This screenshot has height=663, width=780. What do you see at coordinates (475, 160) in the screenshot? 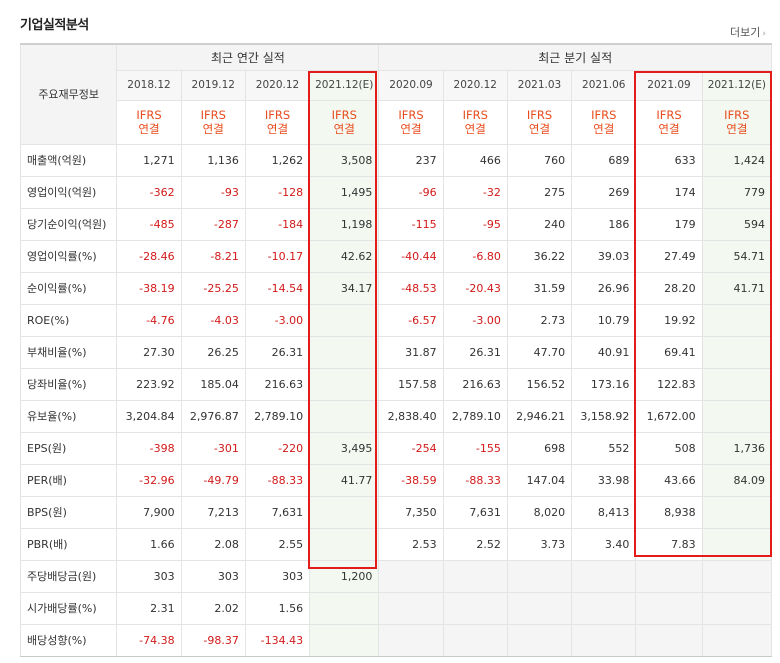
I see `value-cell: 466` at bounding box center [475, 160].